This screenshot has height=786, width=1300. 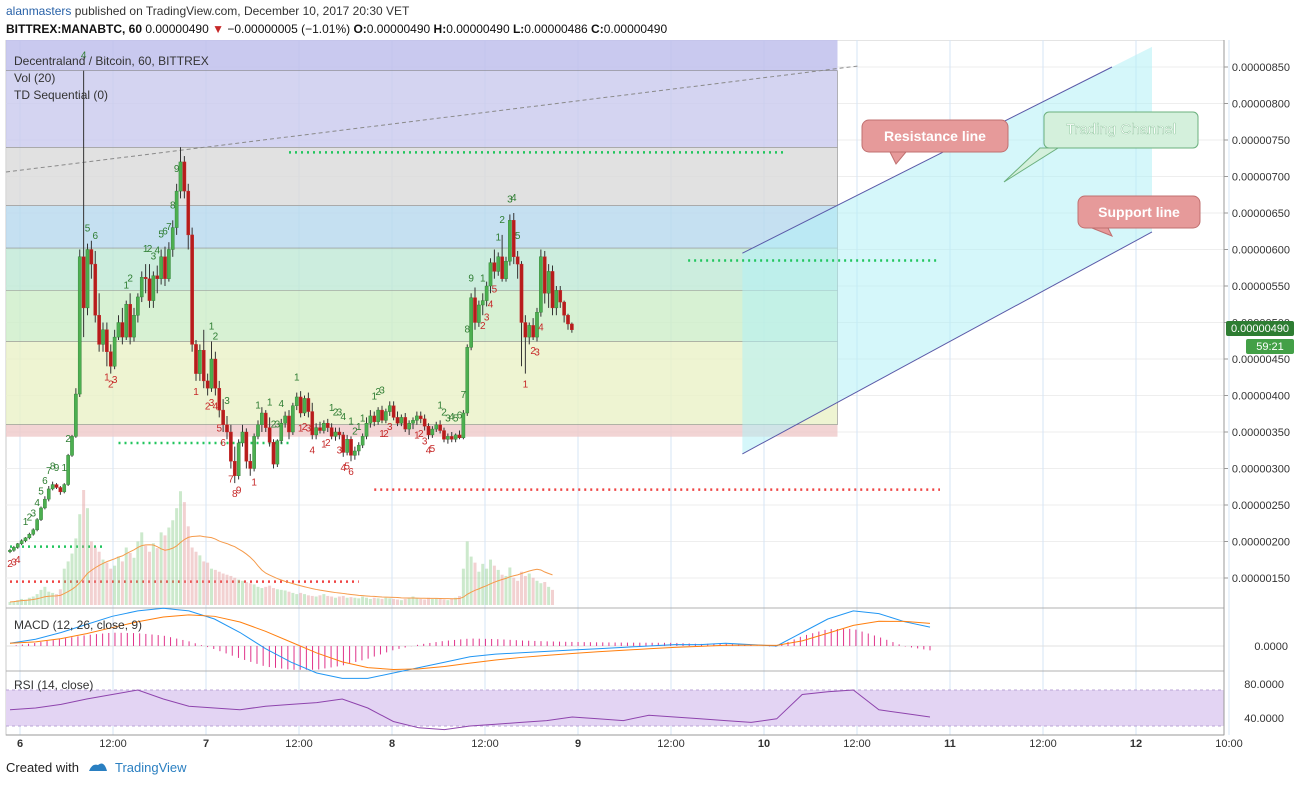 What do you see at coordinates (343, 468) in the screenshot?
I see `td-sell-count: 4` at bounding box center [343, 468].